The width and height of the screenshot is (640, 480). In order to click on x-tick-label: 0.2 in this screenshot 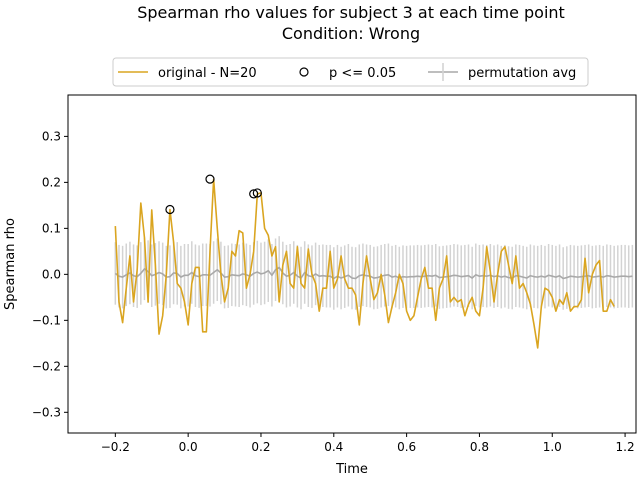, I will do `click(260, 447)`.